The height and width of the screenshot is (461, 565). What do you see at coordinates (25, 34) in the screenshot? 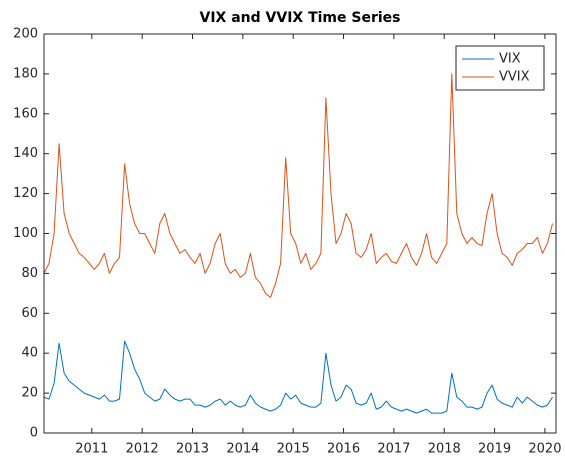
I see `y-tick-label: 200` at bounding box center [25, 34].